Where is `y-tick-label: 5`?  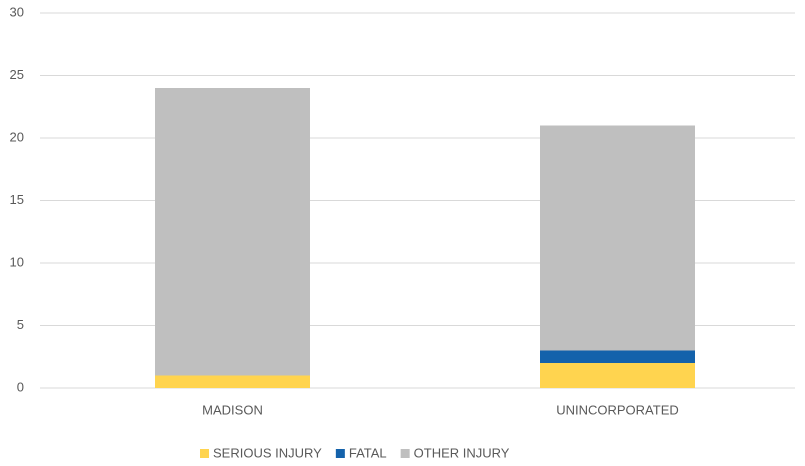
y-tick-label: 5 is located at coordinates (20, 324).